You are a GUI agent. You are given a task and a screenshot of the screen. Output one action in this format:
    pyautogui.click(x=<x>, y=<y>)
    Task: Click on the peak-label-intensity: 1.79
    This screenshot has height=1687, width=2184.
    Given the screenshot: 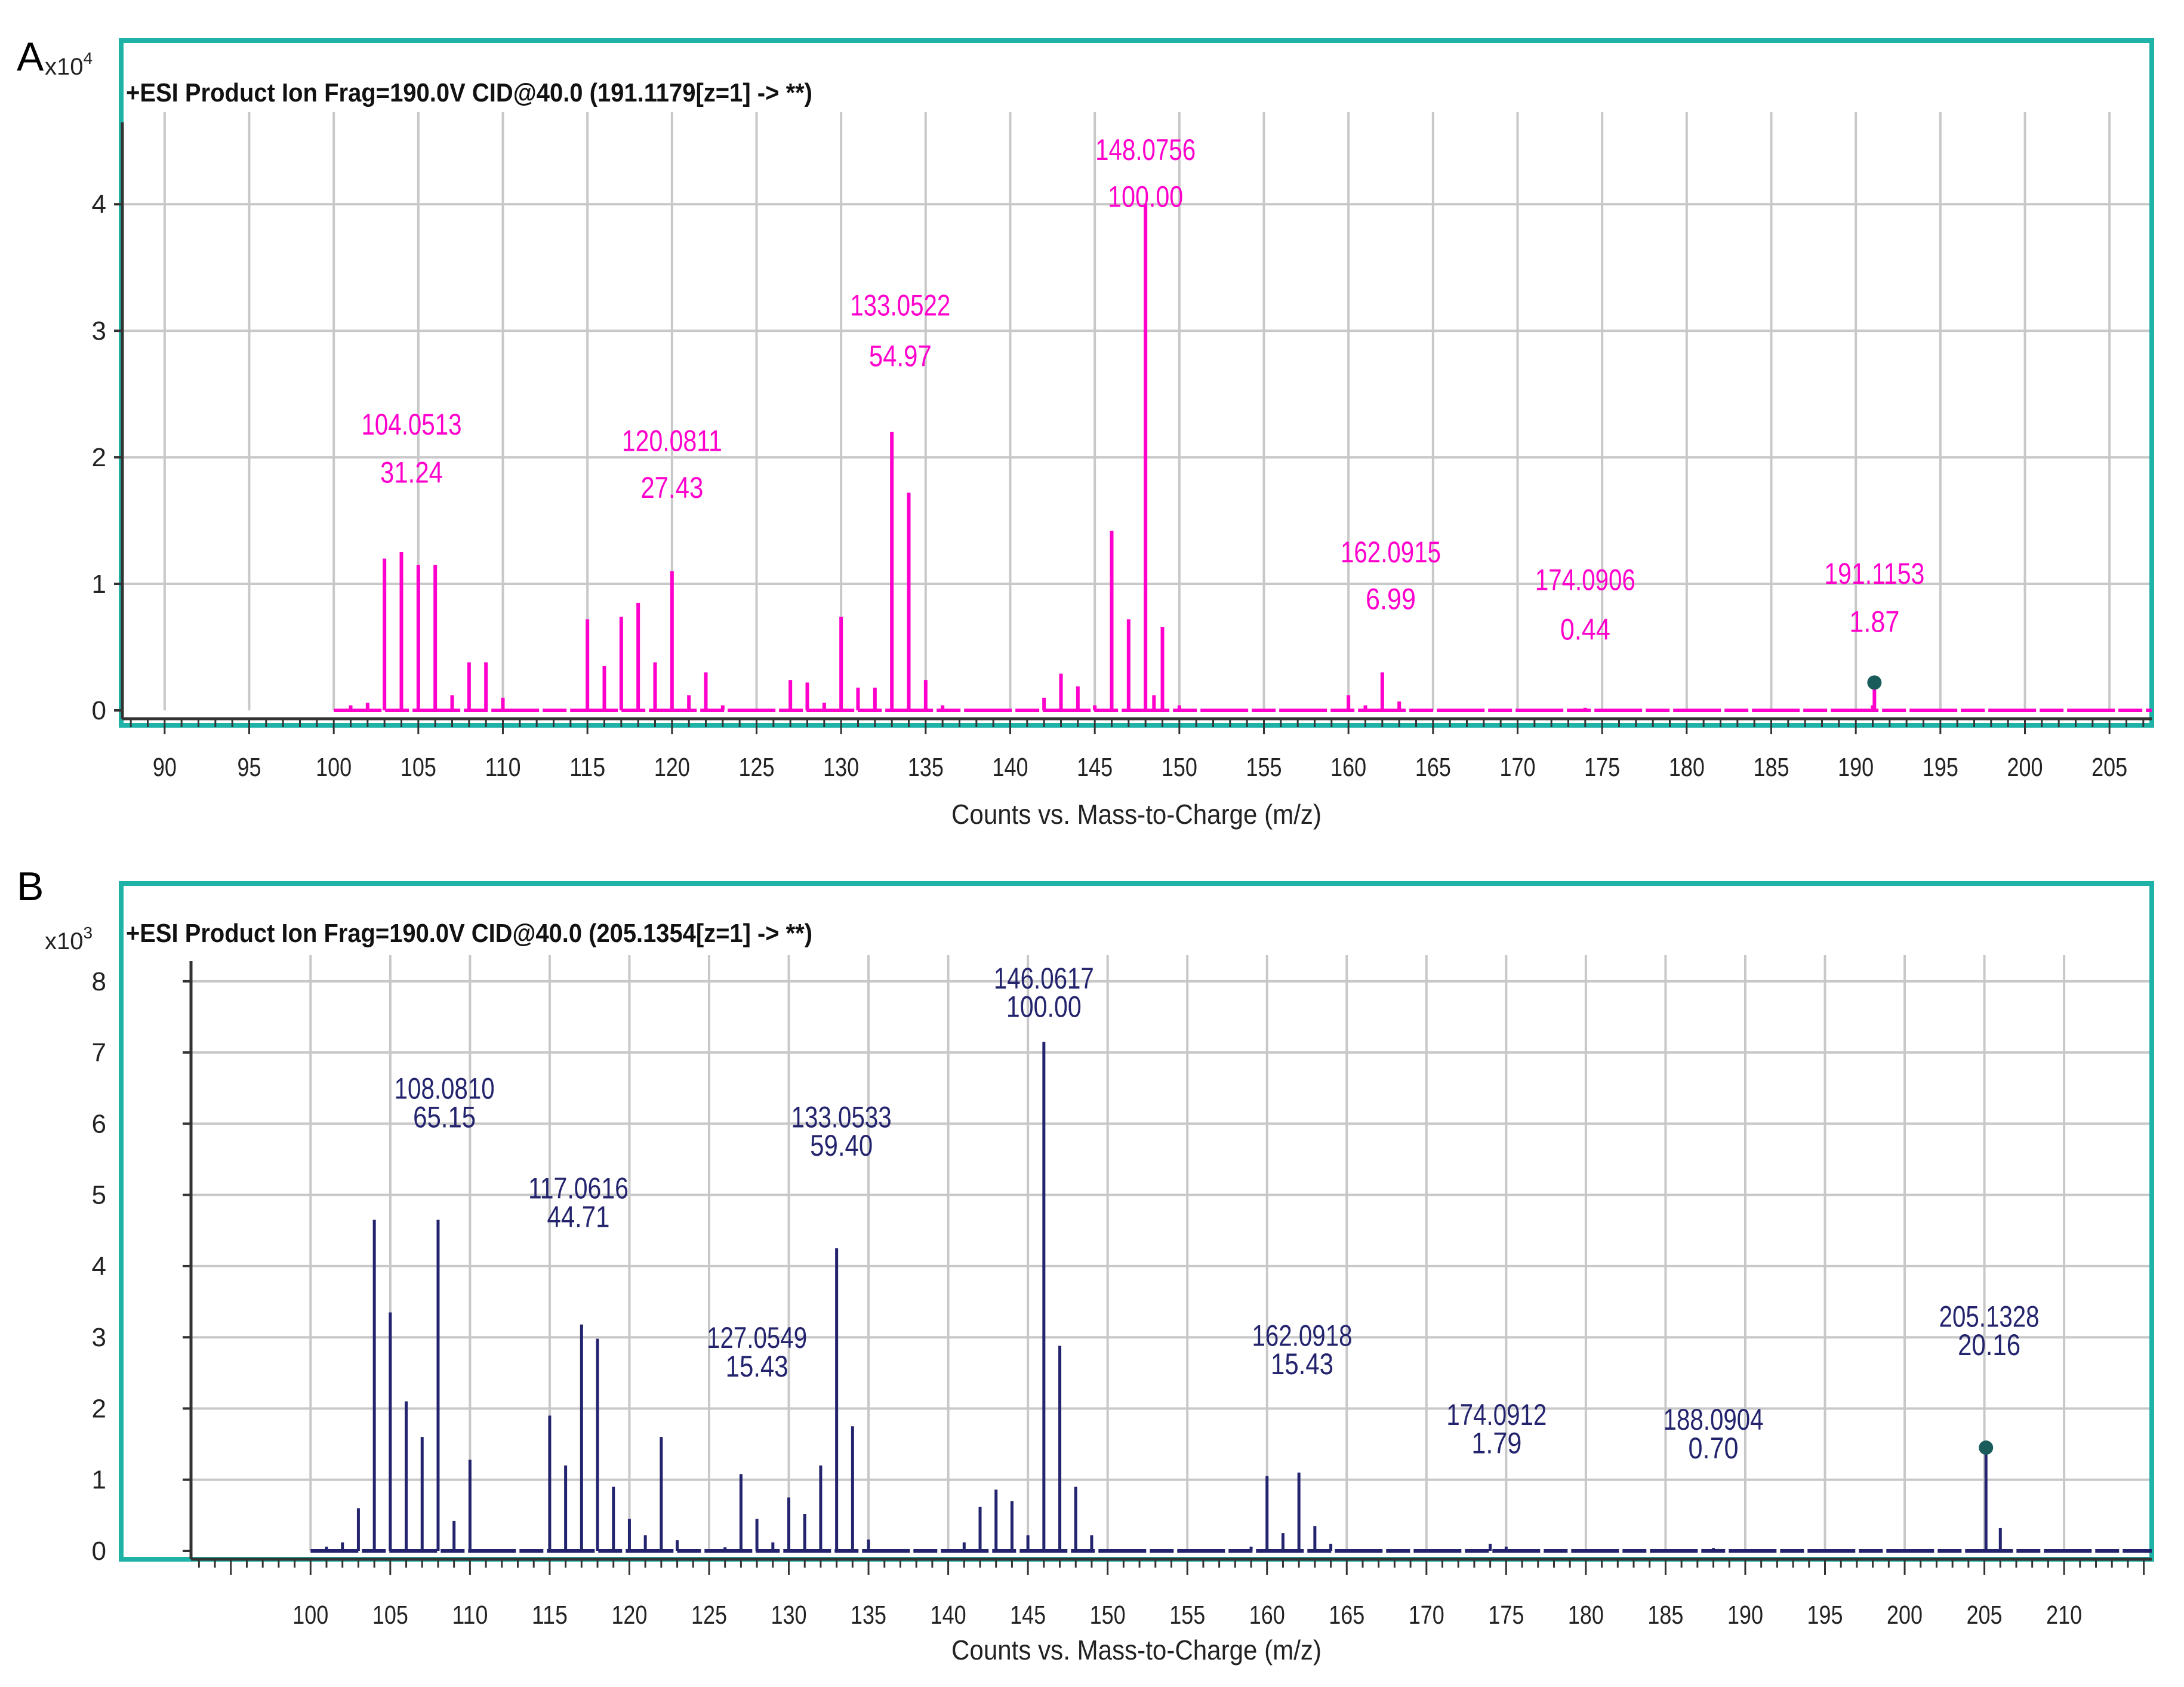 What is the action you would take?
    pyautogui.click(x=1496, y=1443)
    